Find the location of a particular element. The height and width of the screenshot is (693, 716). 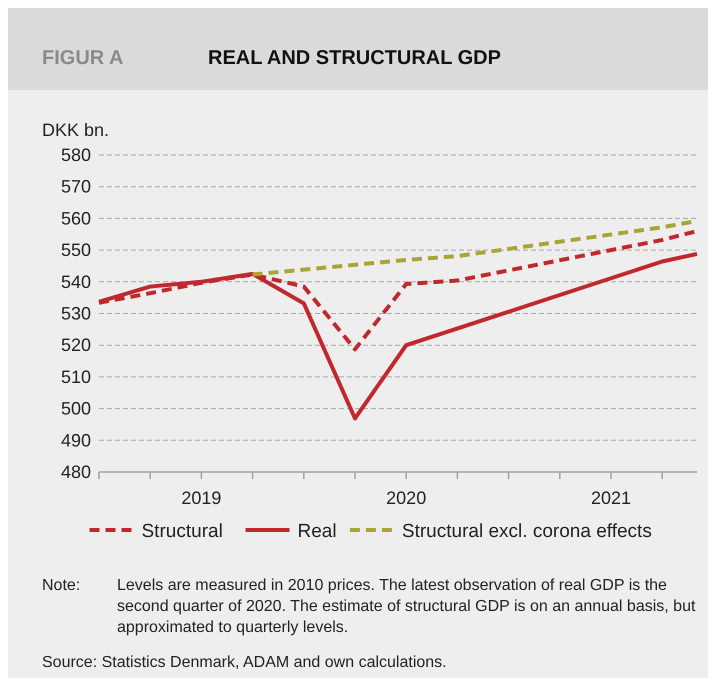

y-tick-label: 530 is located at coordinates (75, 314).